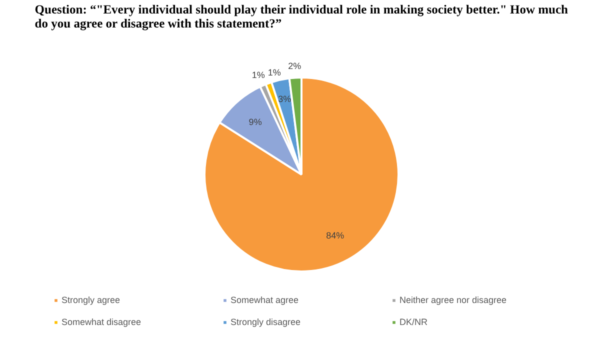 The height and width of the screenshot is (343, 602). What do you see at coordinates (255, 122) in the screenshot?
I see `data-label: 9%` at bounding box center [255, 122].